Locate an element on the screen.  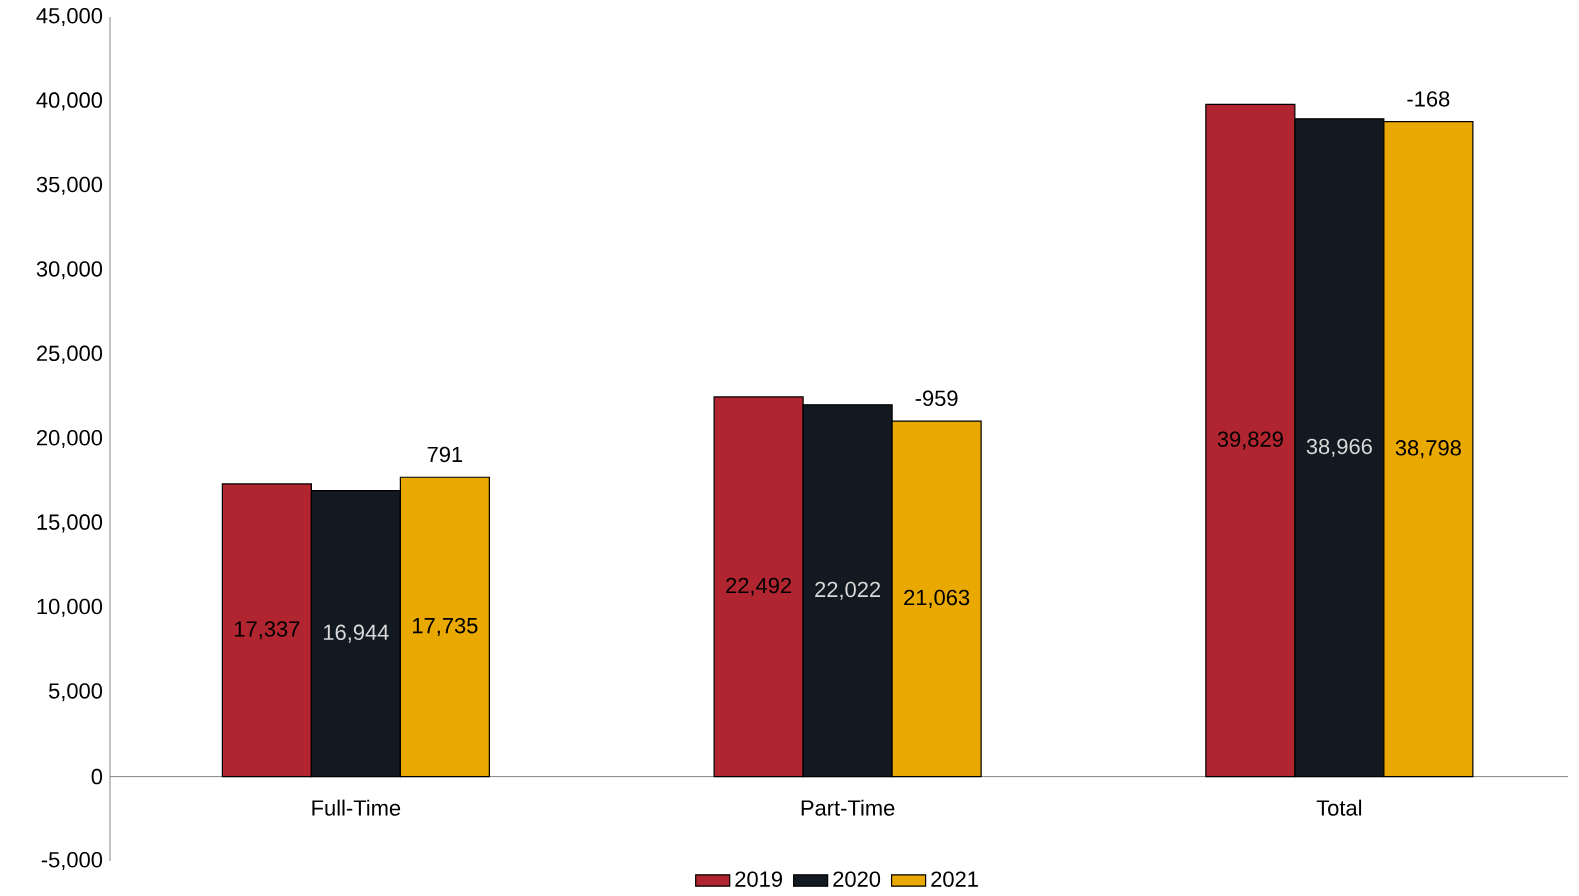
data-label: 39,829 is located at coordinates (1250, 440).